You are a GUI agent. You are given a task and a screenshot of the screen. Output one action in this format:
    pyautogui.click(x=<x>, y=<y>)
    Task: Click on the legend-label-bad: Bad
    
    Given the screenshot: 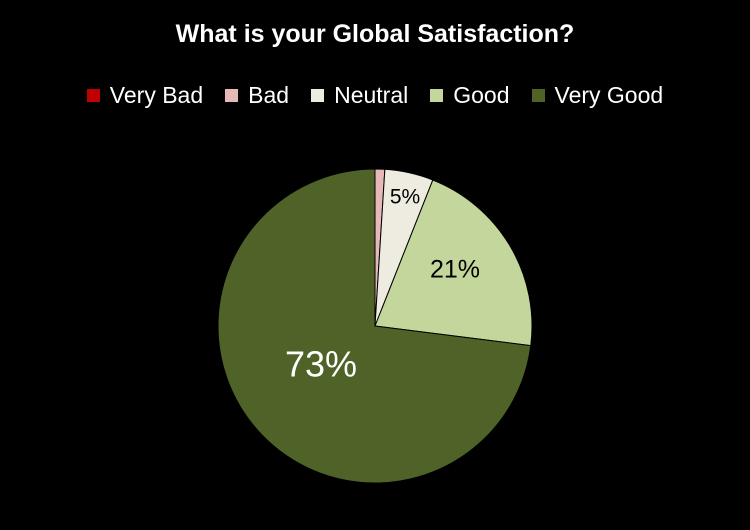 What is the action you would take?
    pyautogui.click(x=269, y=95)
    